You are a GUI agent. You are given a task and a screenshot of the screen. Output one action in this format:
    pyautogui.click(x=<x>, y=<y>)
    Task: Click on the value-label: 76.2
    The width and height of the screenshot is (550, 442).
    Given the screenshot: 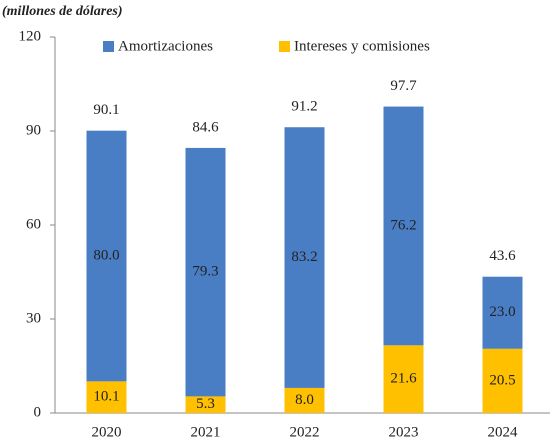 What is the action you would take?
    pyautogui.click(x=403, y=225)
    